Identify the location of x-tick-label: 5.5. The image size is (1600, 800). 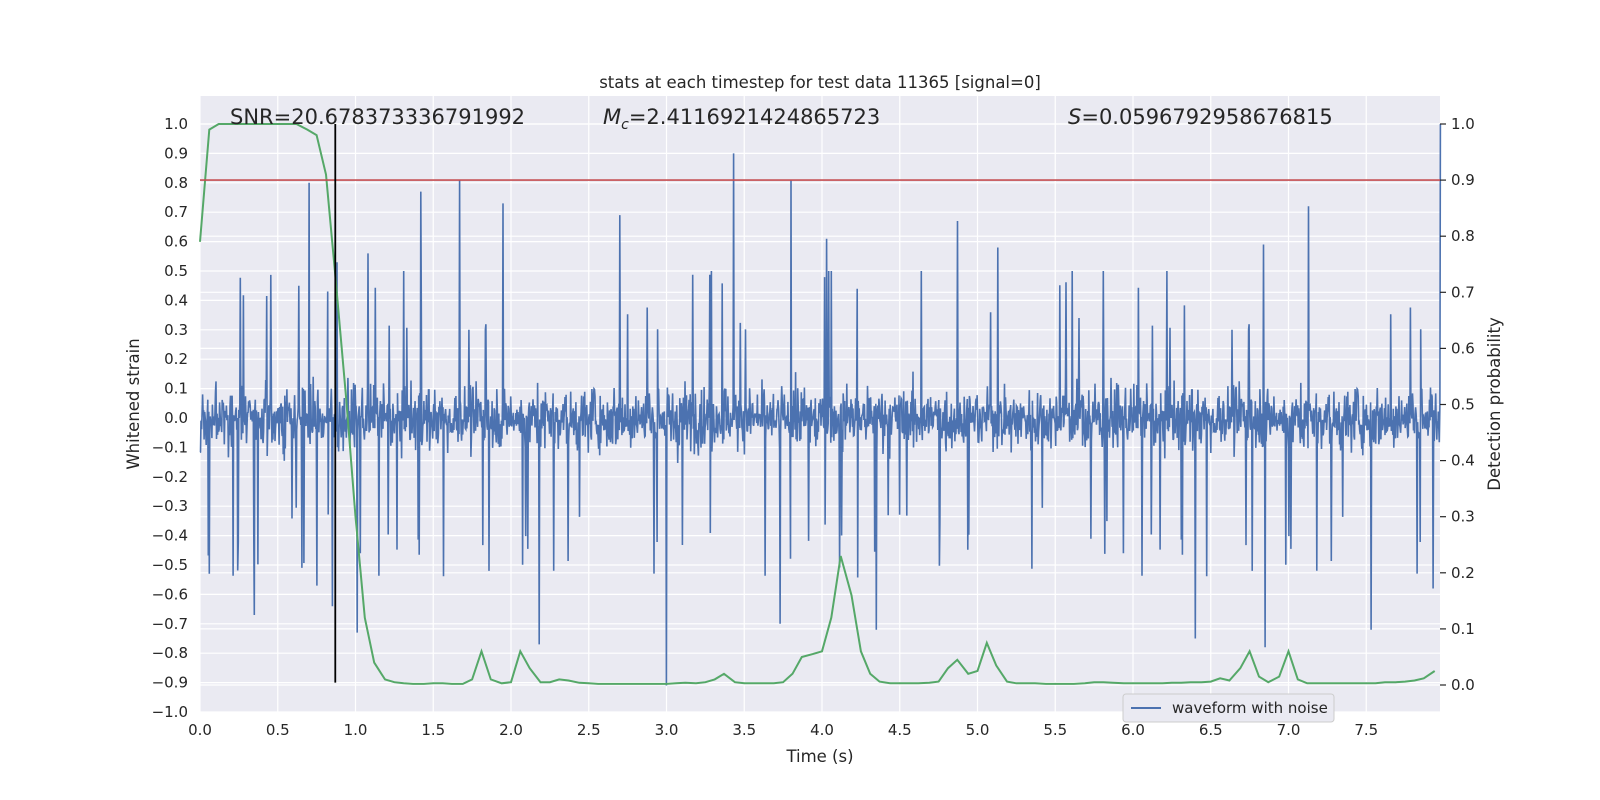
(1055, 730).